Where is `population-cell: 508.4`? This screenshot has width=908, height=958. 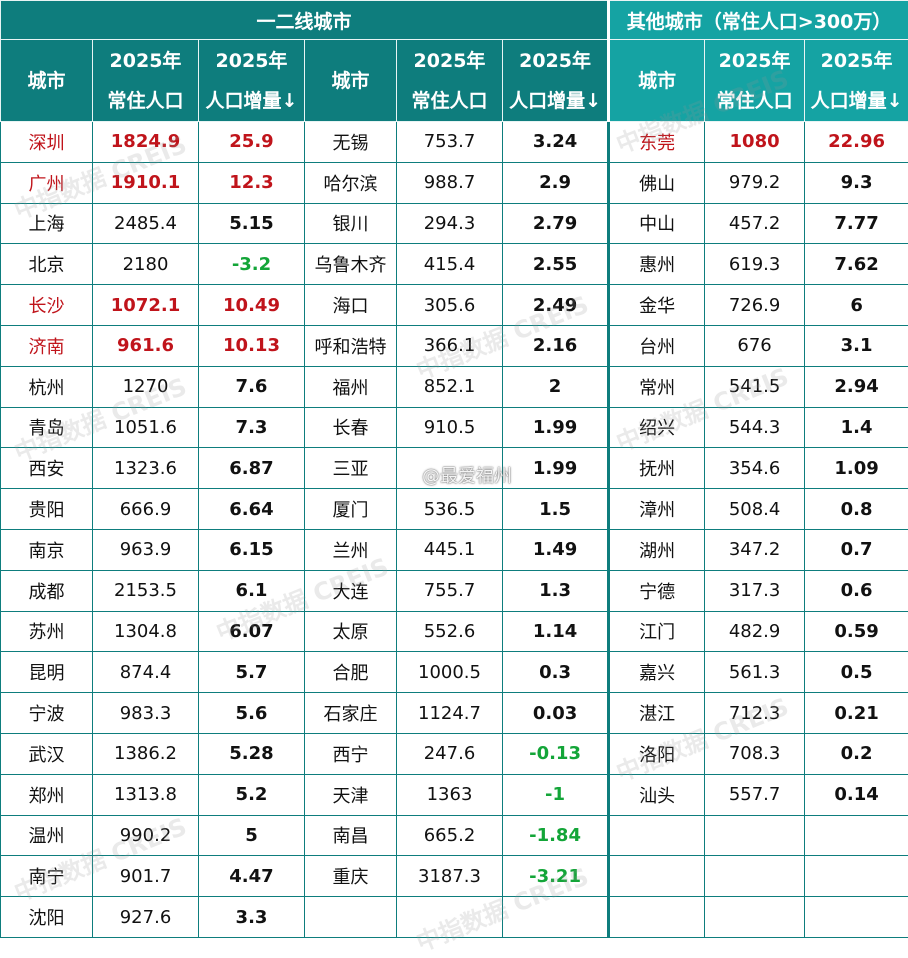 population-cell: 508.4 is located at coordinates (755, 509).